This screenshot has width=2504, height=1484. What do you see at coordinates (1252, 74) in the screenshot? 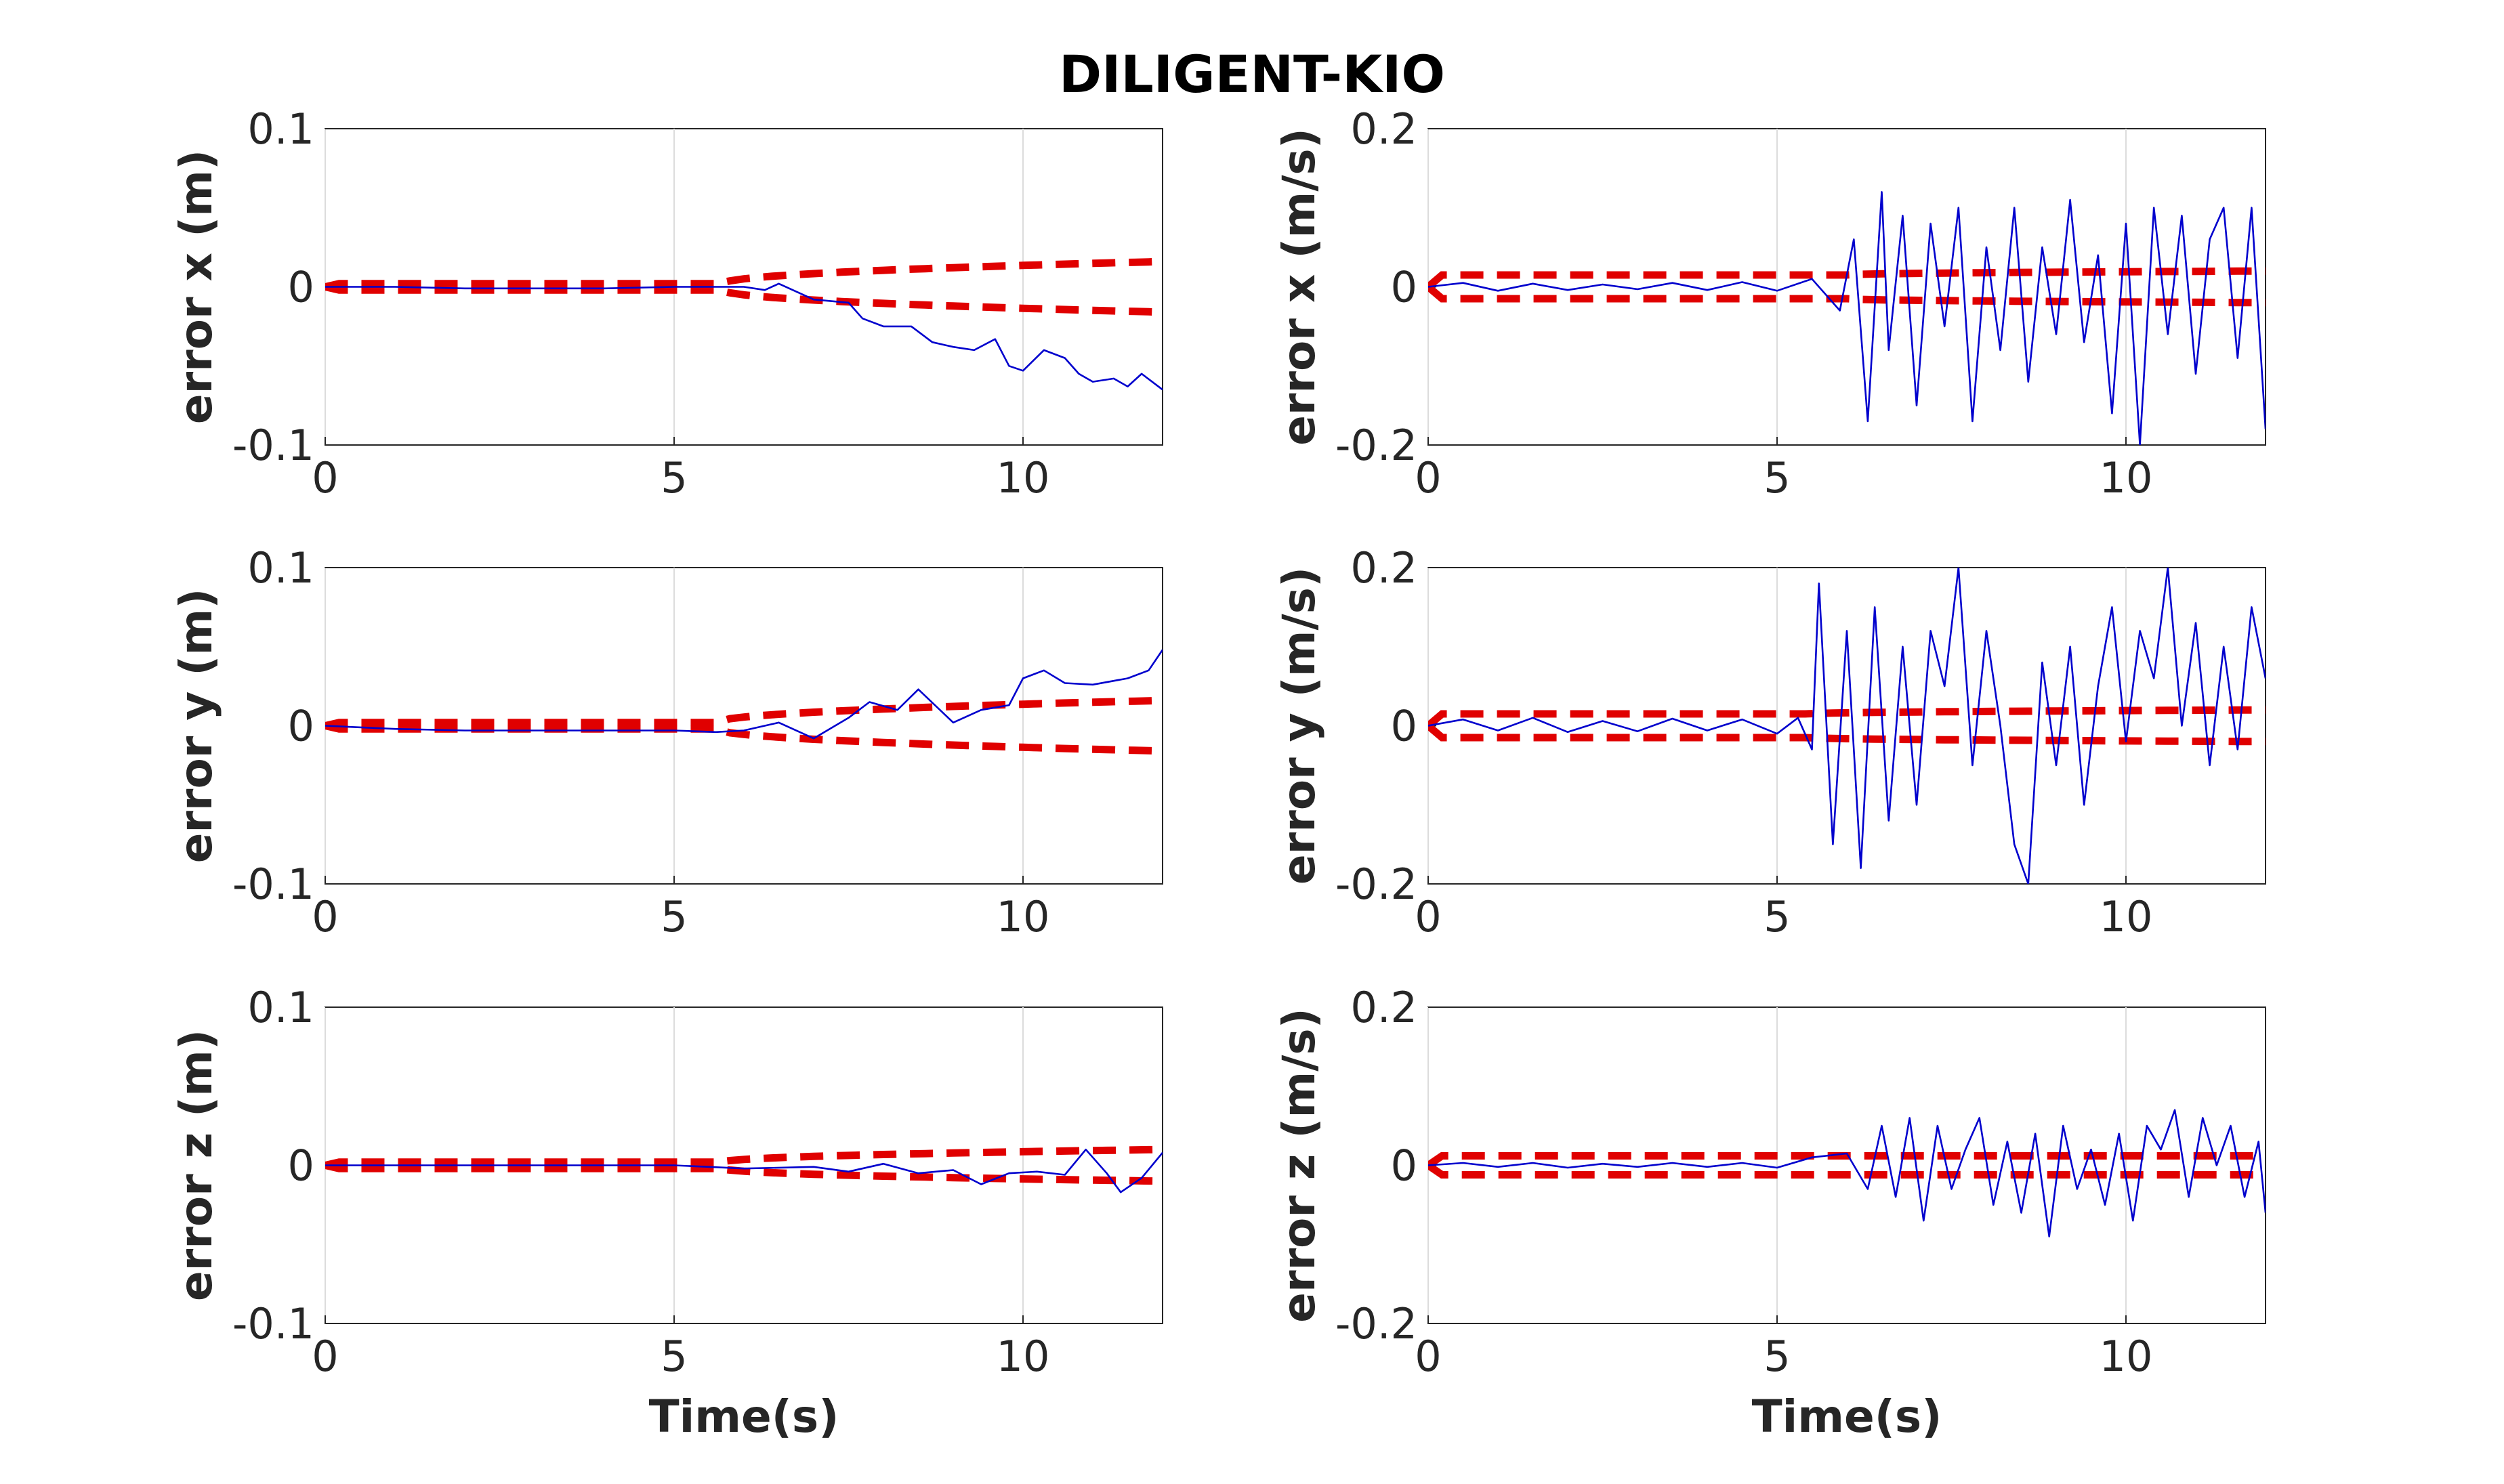
I see `figure-title: DILIGENT-KIO` at bounding box center [1252, 74].